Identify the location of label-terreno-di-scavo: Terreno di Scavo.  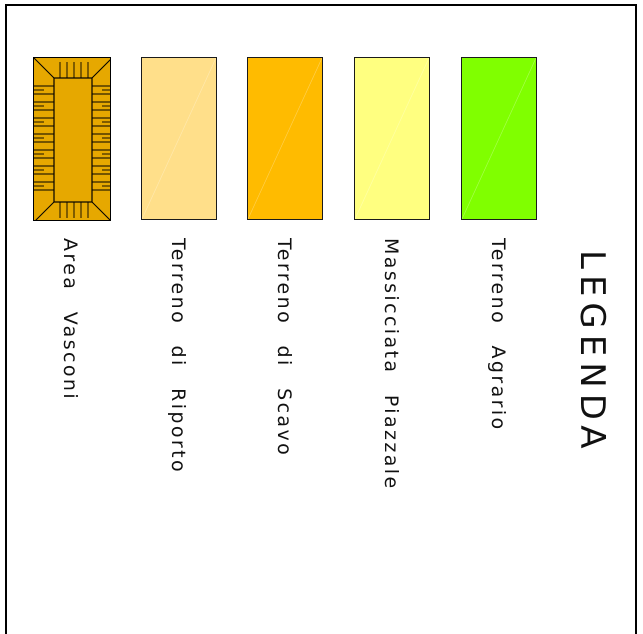
(284, 348).